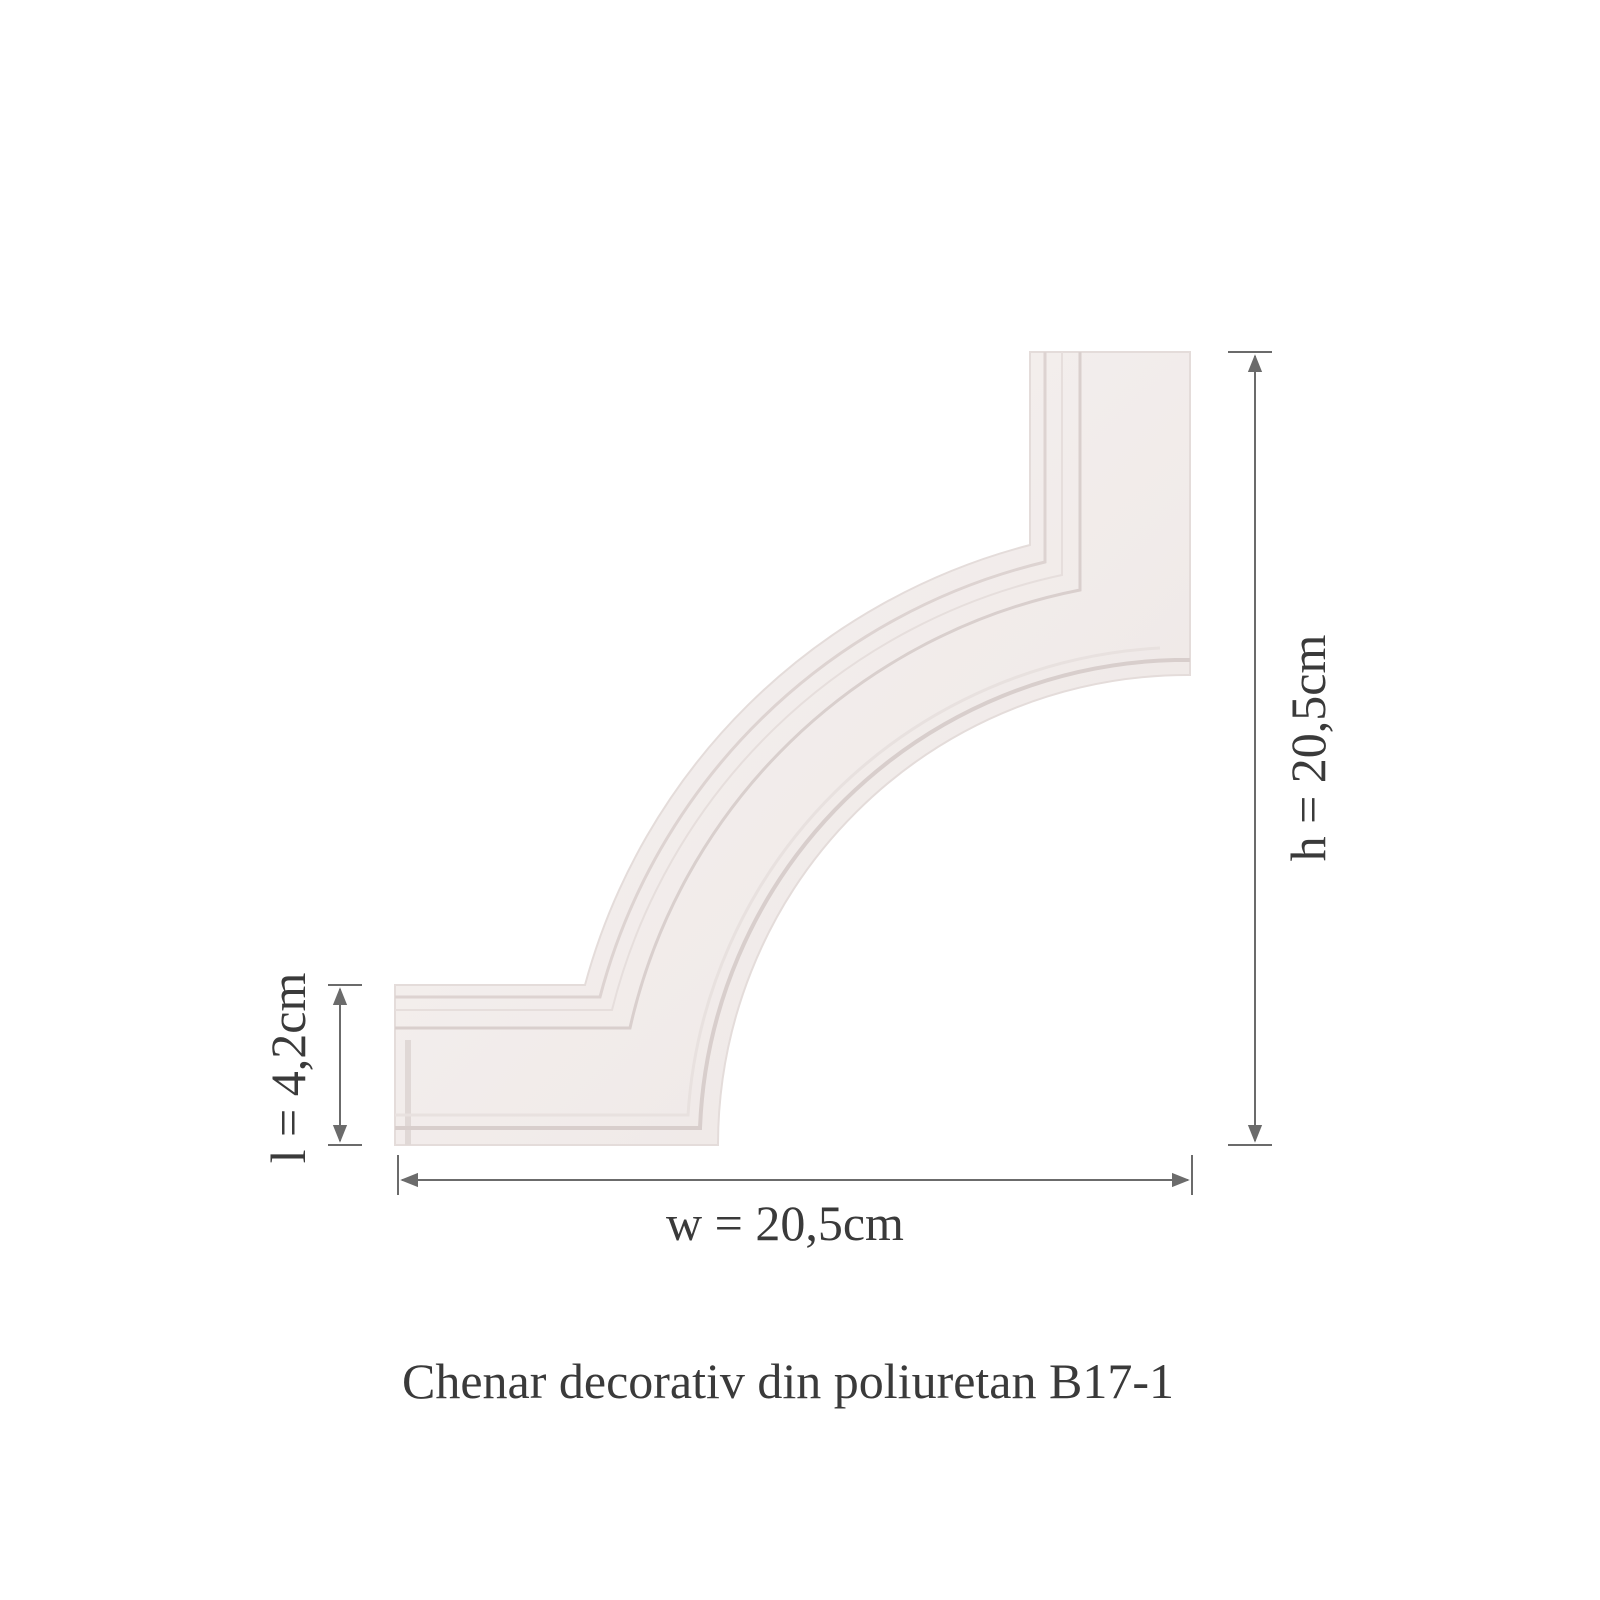 This screenshot has width=1600, height=1600. I want to click on width-dimension: w = 20,5cm, so click(795, 1203).